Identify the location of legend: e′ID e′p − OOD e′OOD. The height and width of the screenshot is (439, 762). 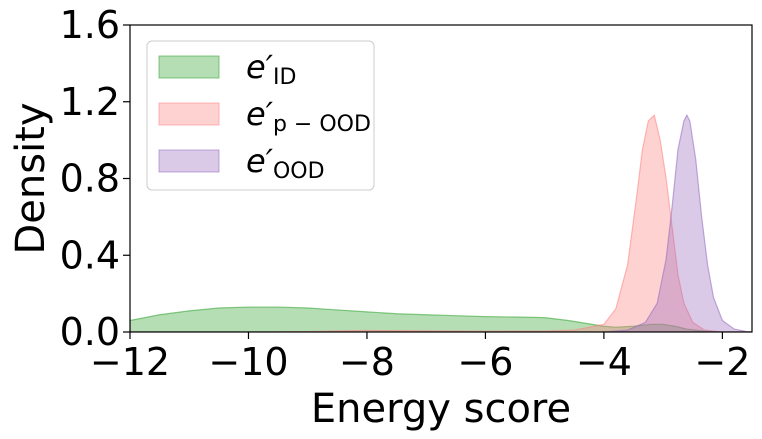
(260, 115).